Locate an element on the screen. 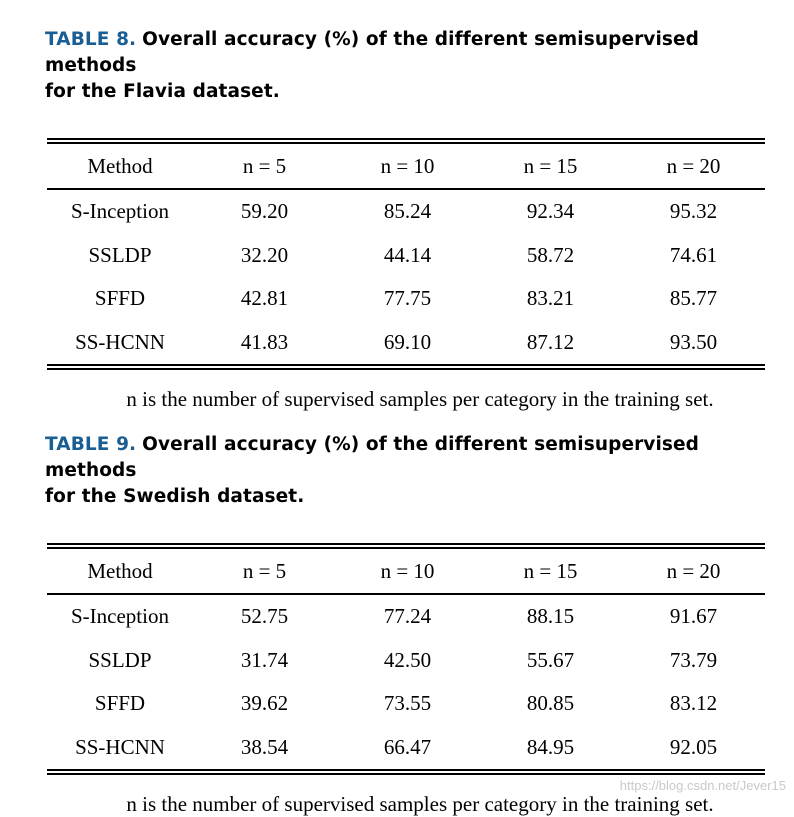 Image resolution: width=794 pixels, height=817 pixels. table-cell: 84.95 is located at coordinates (550, 746).